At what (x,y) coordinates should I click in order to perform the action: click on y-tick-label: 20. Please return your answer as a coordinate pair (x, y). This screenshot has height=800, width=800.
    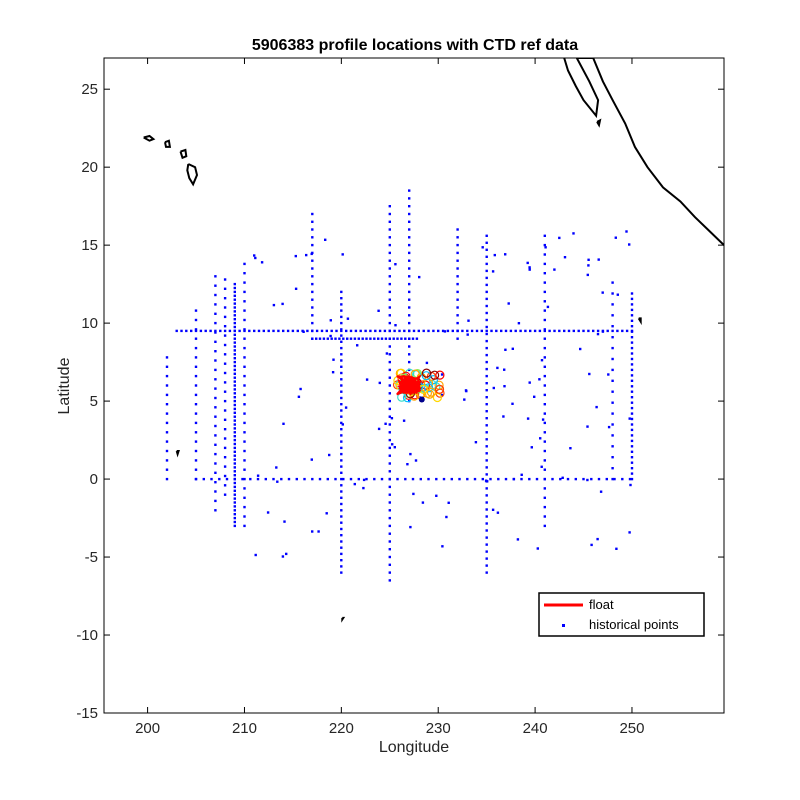
    Looking at the image, I should click on (89, 167).